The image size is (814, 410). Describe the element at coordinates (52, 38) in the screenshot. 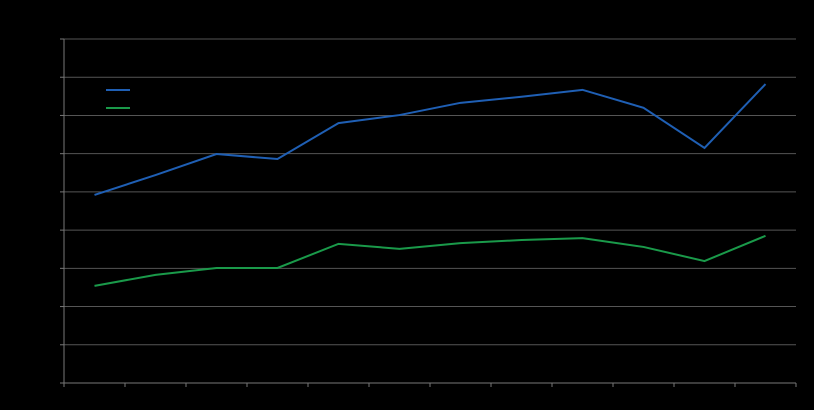

I see `y-tick-label: 9` at that location.